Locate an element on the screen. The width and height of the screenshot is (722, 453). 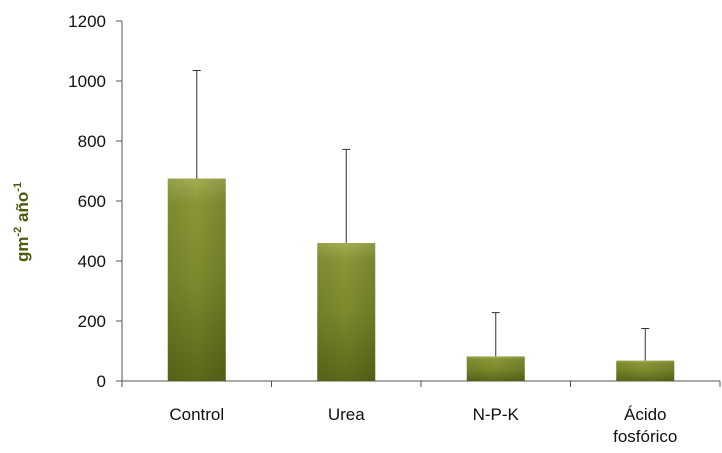
y-tick-label: 800 is located at coordinates (92, 141).